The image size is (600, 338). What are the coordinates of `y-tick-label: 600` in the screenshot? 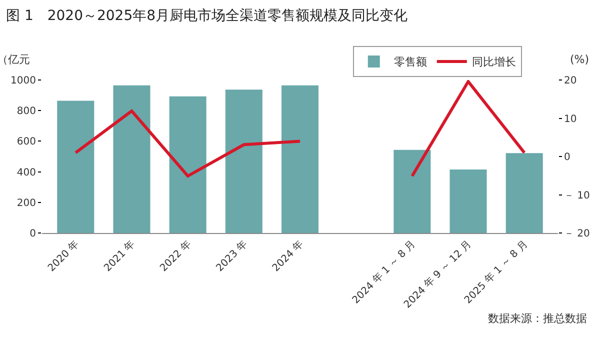 It's located at (26, 142).